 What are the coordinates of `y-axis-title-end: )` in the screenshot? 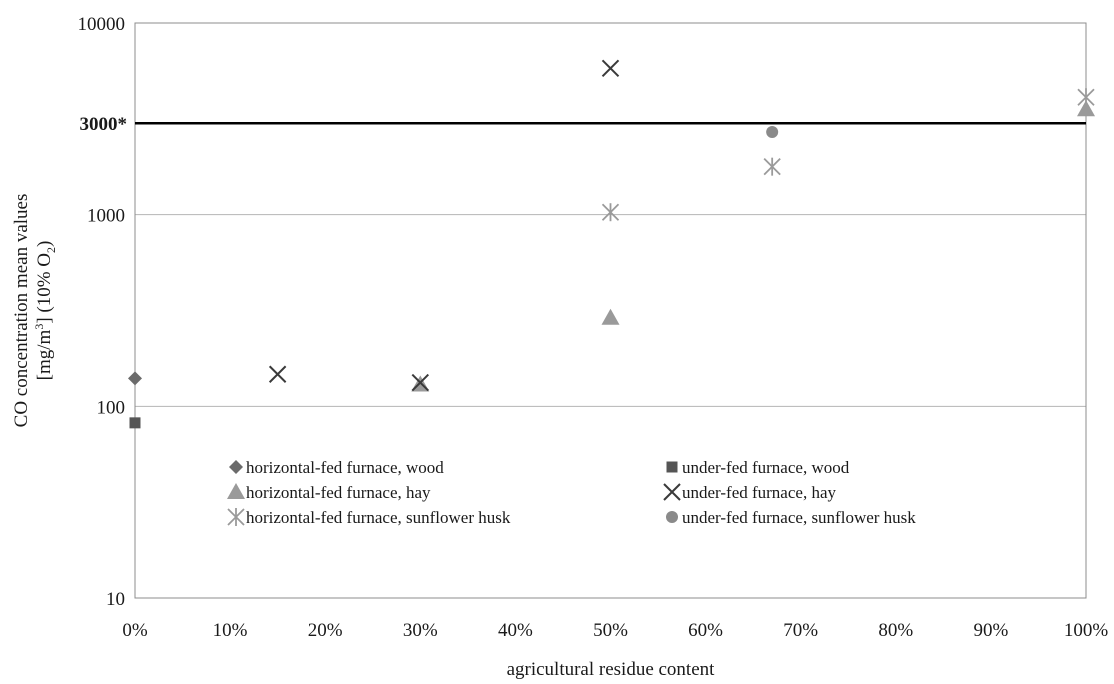 It's located at (44, 244).